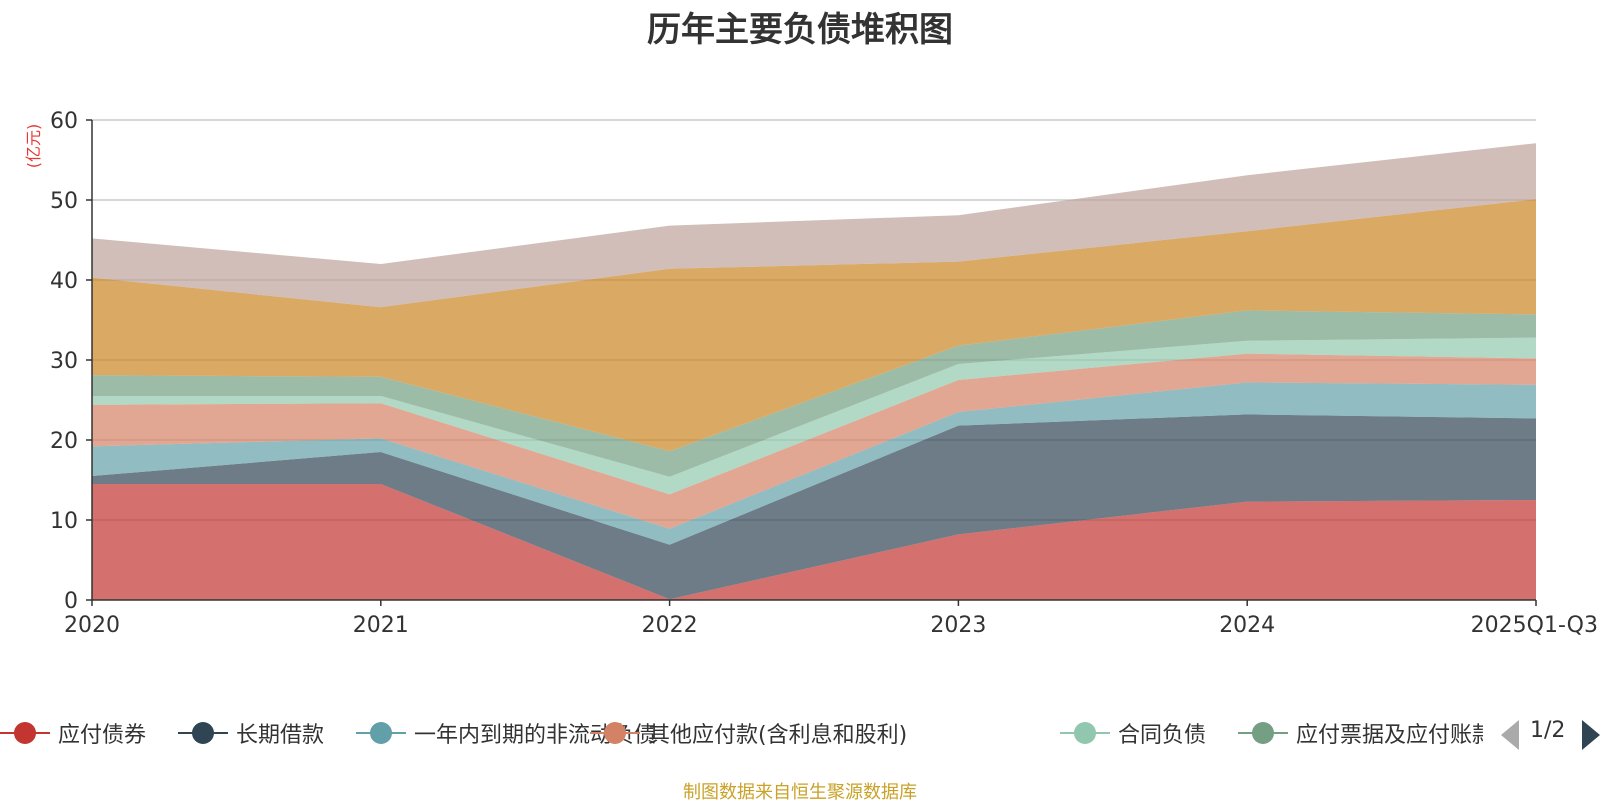 The image size is (1600, 804). I want to click on x-tick-label: 2020, so click(92, 625).